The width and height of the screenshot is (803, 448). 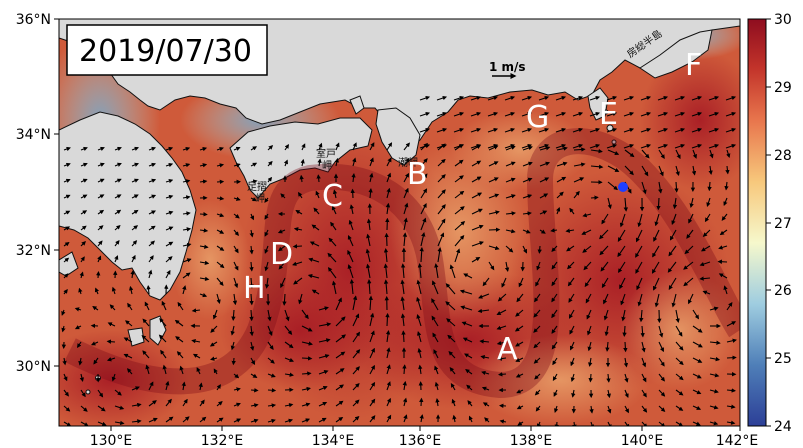 I want to click on land-goto, so click(x=69, y=264).